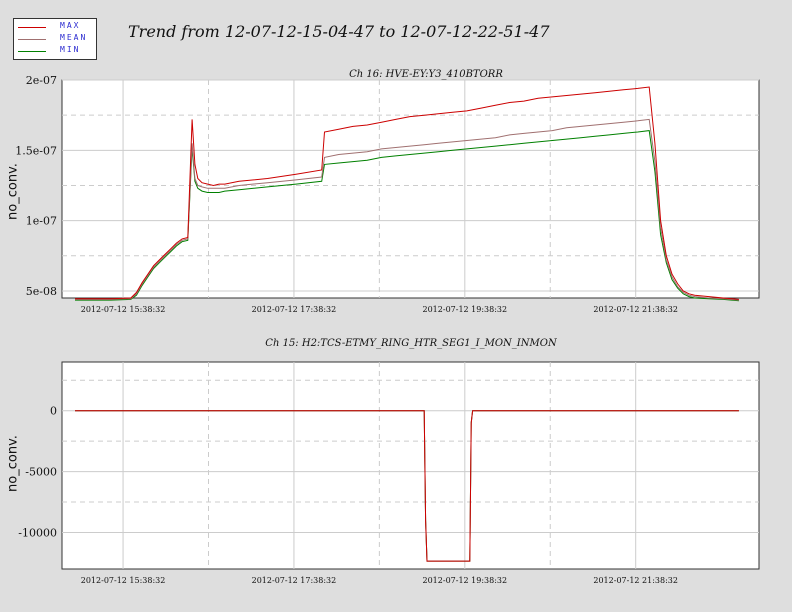 This screenshot has width=792, height=612. I want to click on legend-label-min: MIN, so click(70, 49).